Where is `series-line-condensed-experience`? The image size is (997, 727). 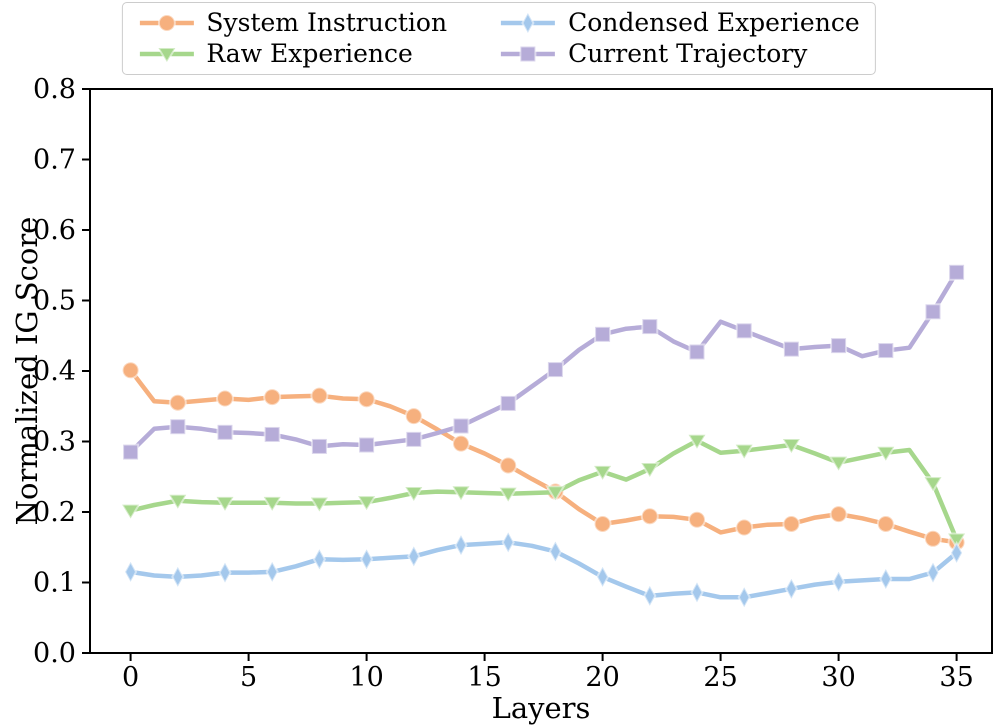 series-line-condensed-experience is located at coordinates (543, 570).